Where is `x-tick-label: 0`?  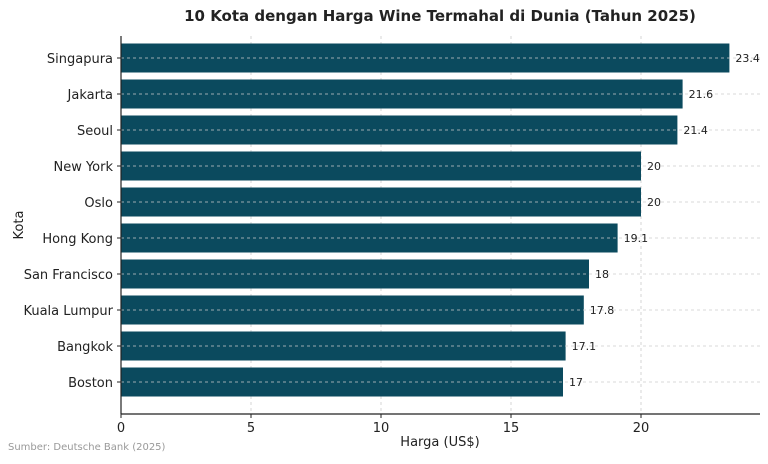 x-tick-label: 0 is located at coordinates (121, 428).